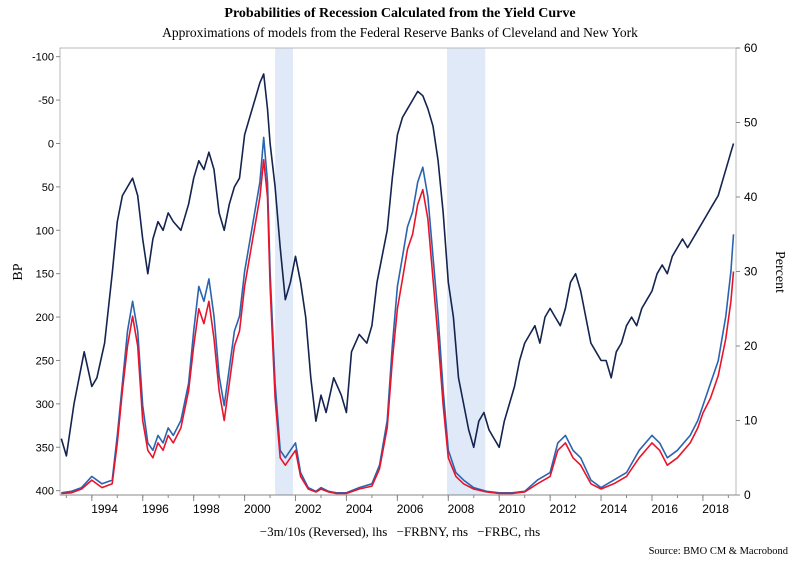 The height and width of the screenshot is (563, 800). I want to click on x-tick-label-2004: 2004, so click(359, 509).